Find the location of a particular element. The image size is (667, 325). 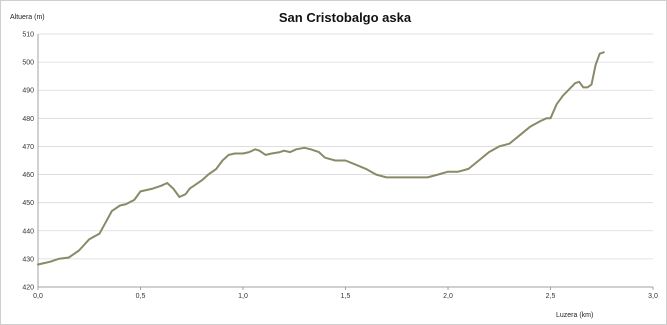

y-tick-label: 450 is located at coordinates (28, 203).